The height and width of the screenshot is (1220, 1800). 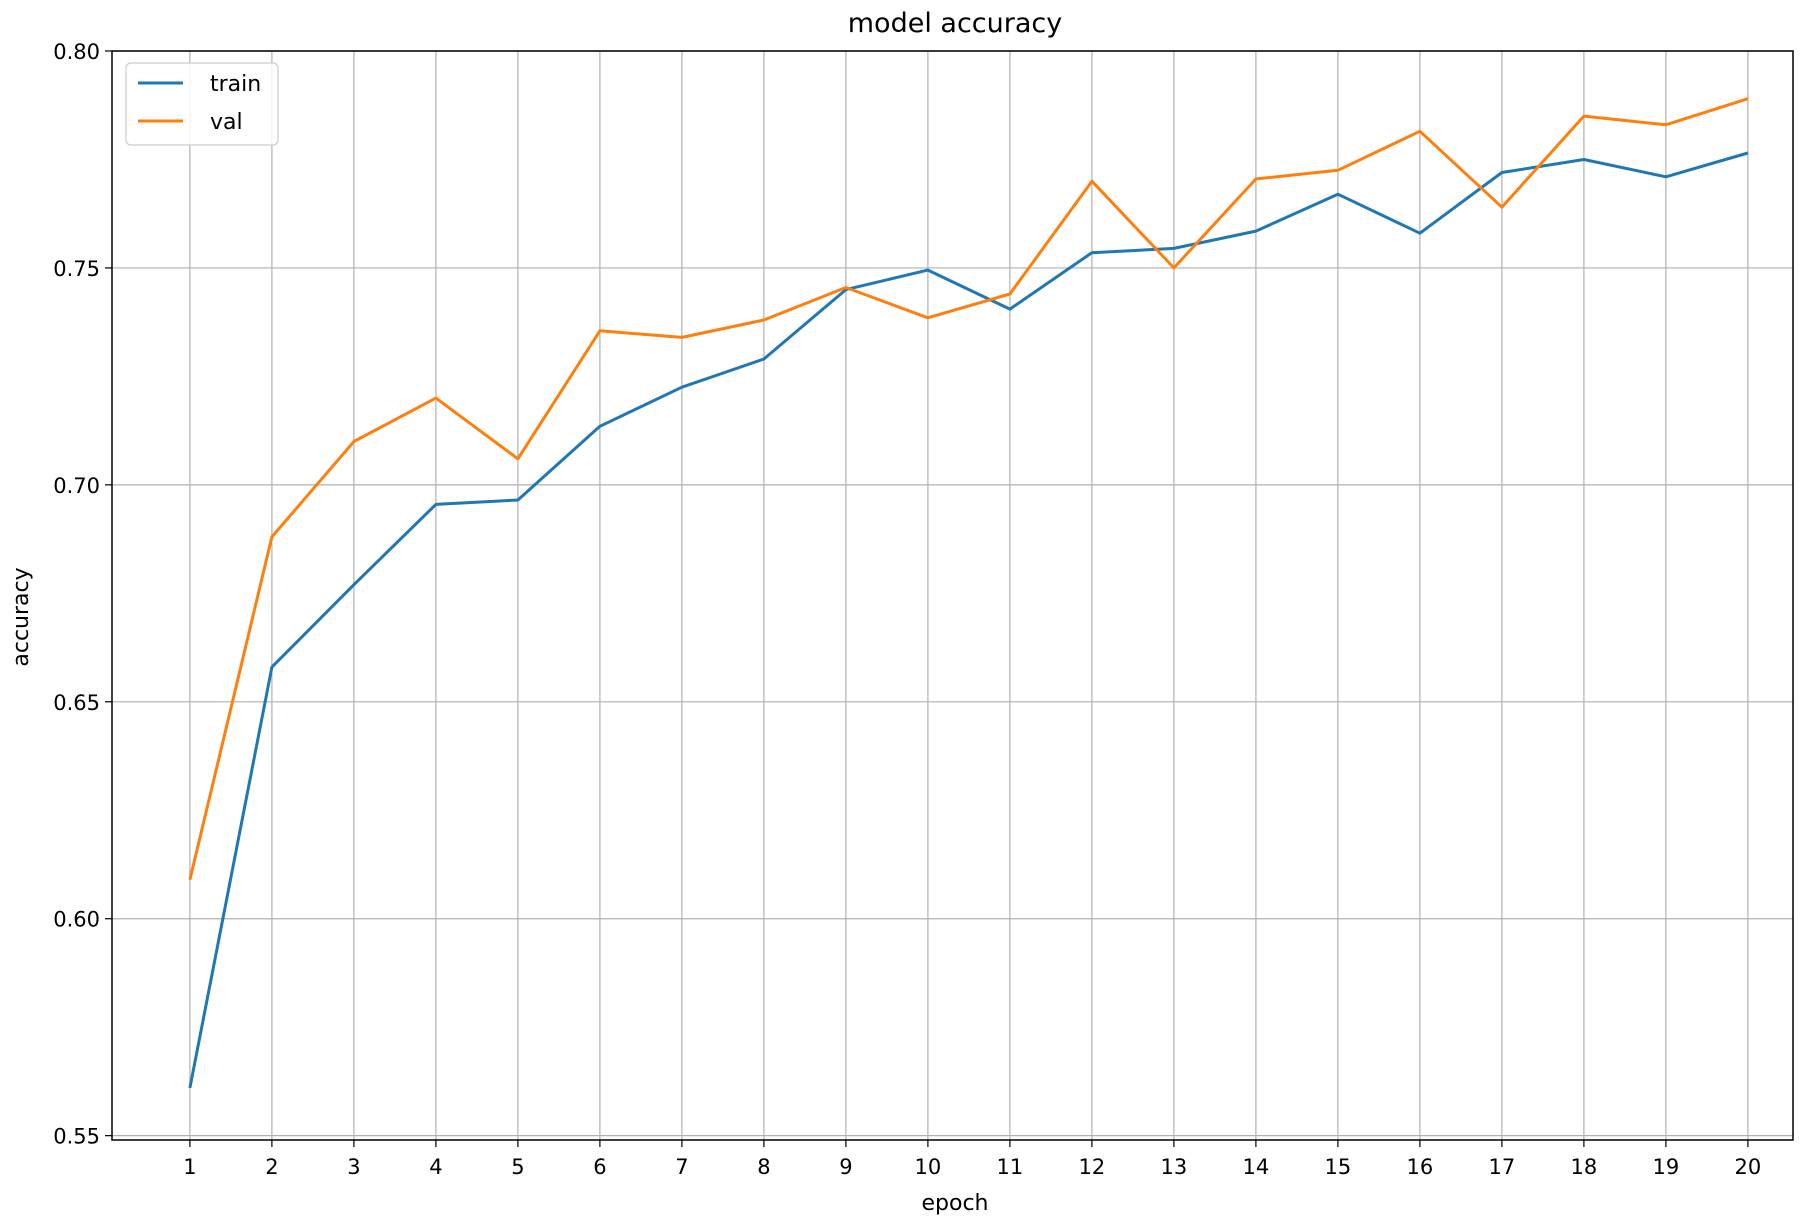 I want to click on y-axis-ticks: 0.55 0.60 0.65 0.70 0.75 0.80, so click(x=82, y=594).